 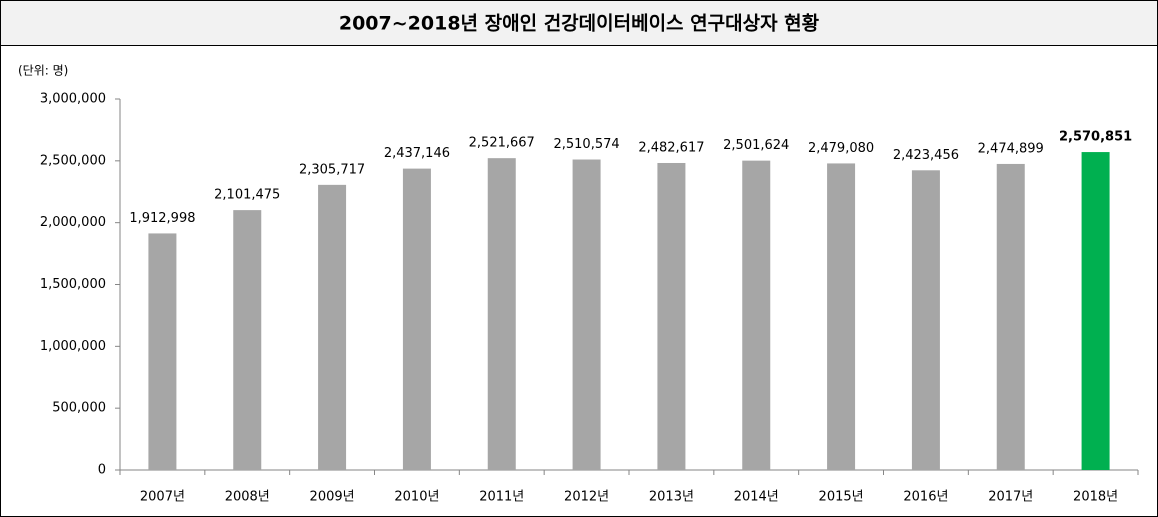 I want to click on x-tick-label: 2016년, so click(x=925, y=497).